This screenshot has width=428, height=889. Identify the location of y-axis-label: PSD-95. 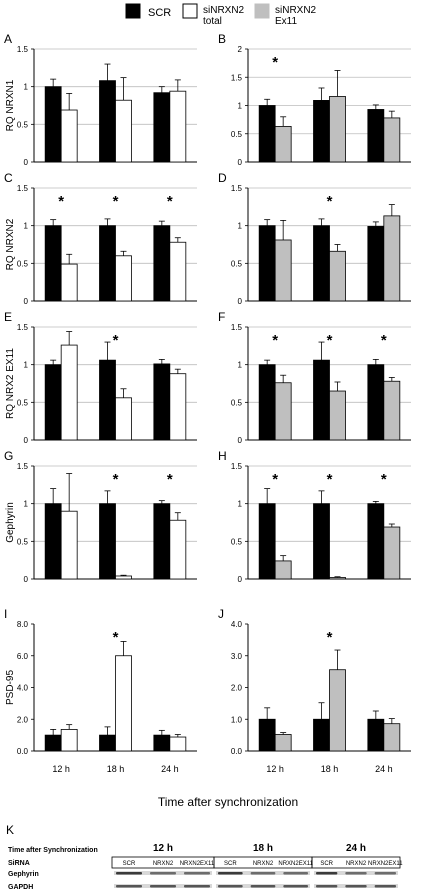
(10, 687).